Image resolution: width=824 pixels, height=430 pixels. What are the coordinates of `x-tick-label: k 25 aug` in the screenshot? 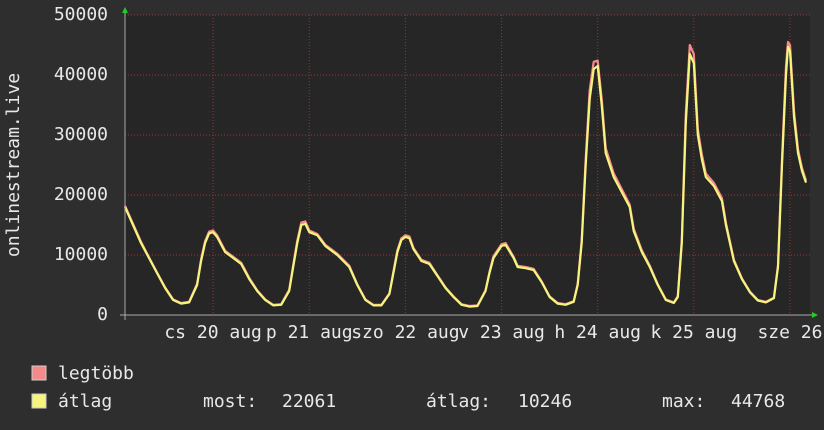 It's located at (693, 332).